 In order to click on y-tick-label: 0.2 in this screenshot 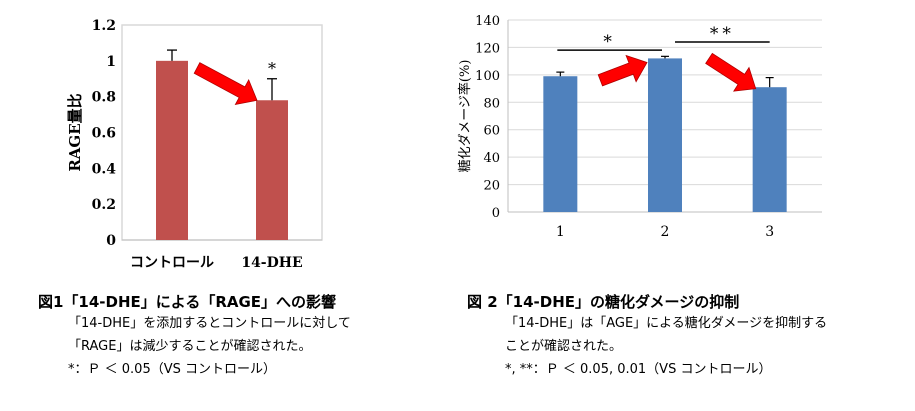, I will do `click(104, 205)`.